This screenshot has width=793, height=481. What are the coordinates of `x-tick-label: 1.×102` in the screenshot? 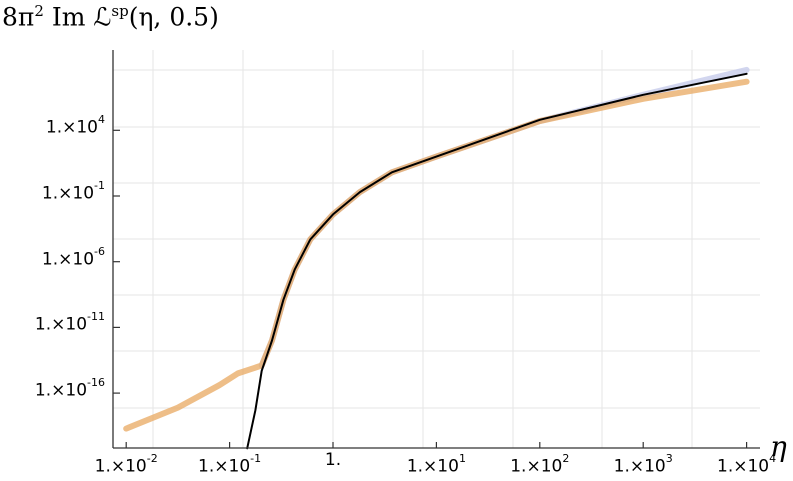 It's located at (540, 464).